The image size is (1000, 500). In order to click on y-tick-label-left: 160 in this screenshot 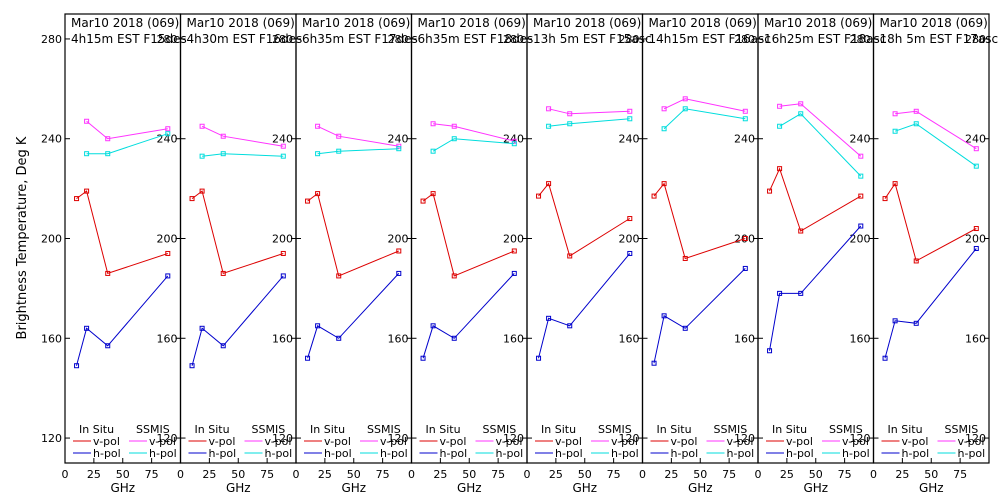, I will do `click(51, 338)`.